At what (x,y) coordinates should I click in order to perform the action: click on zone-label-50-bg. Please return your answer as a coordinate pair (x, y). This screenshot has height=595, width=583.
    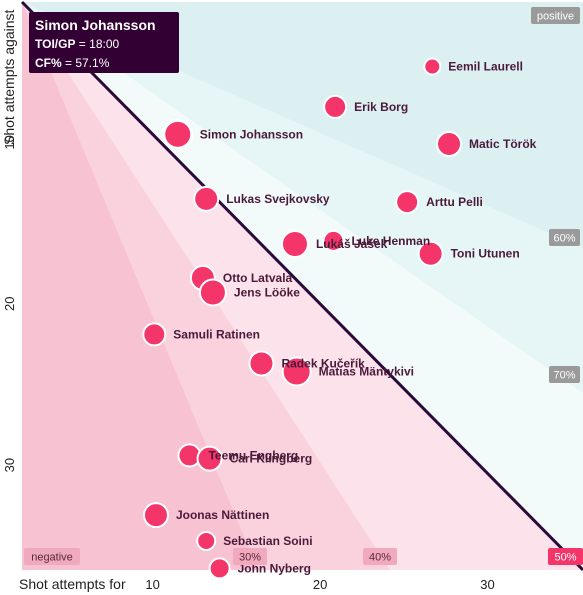
    Looking at the image, I should click on (565, 556).